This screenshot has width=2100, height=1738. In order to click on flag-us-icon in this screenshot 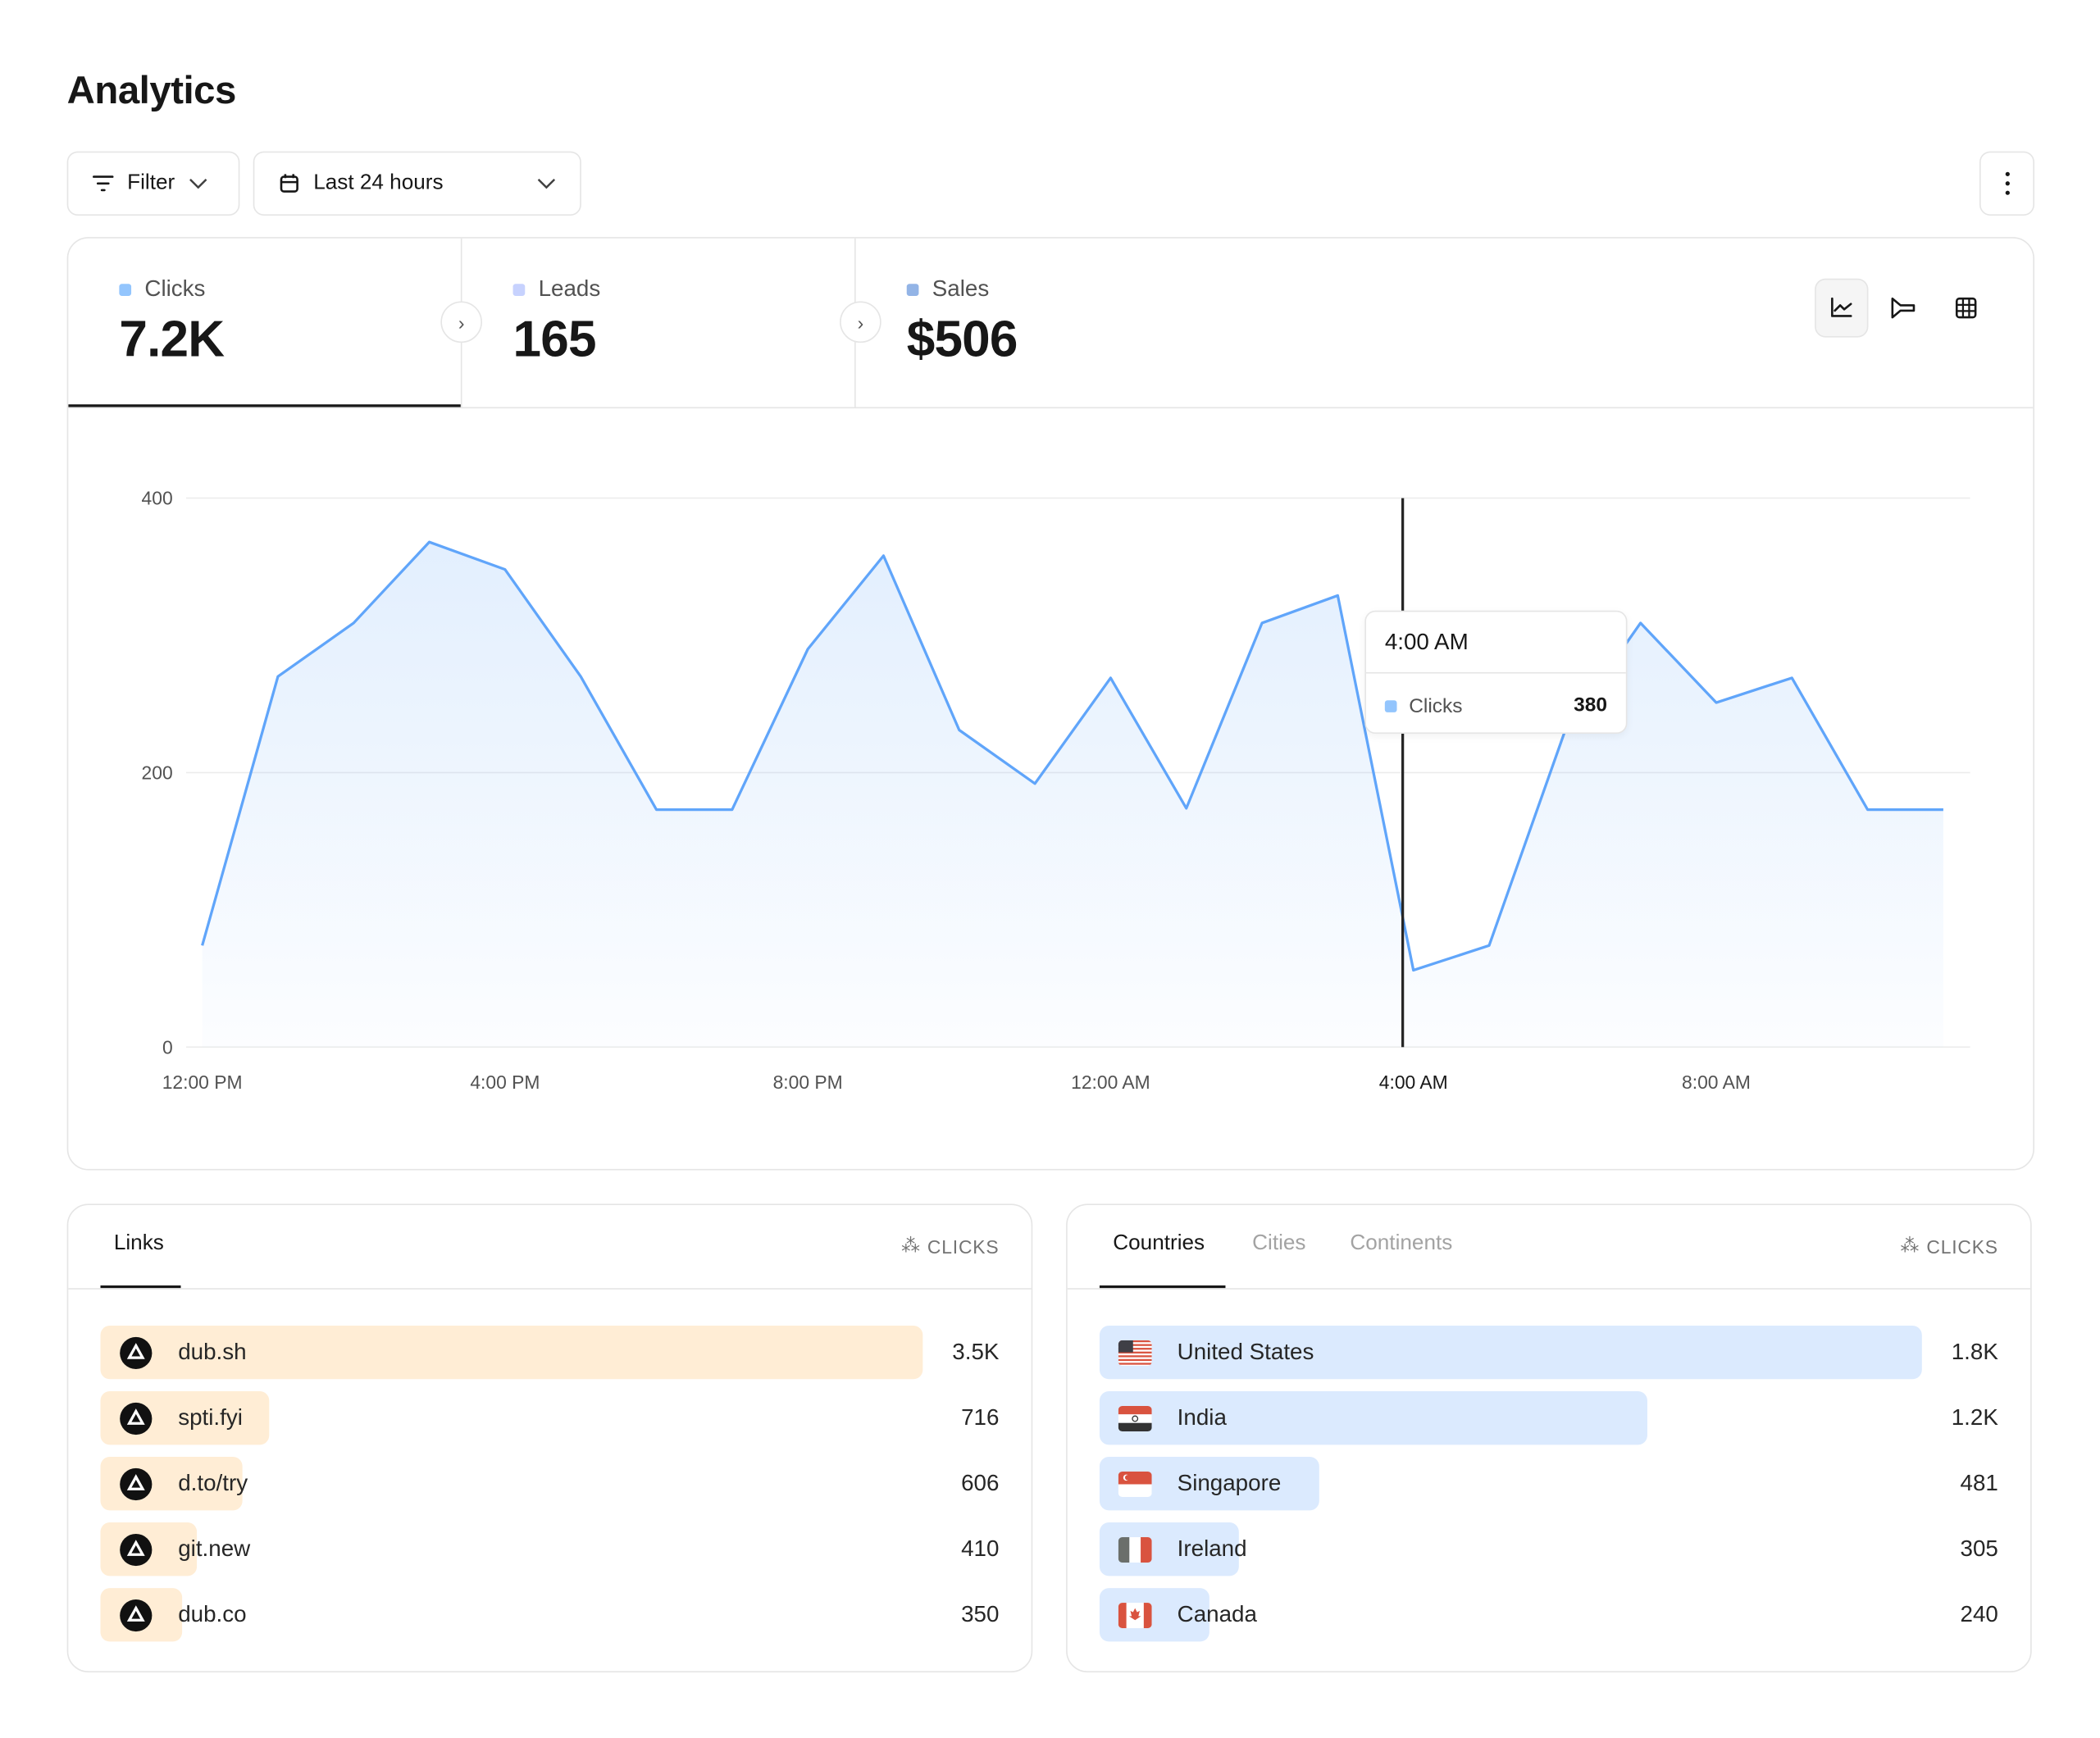, I will do `click(1135, 1353)`.